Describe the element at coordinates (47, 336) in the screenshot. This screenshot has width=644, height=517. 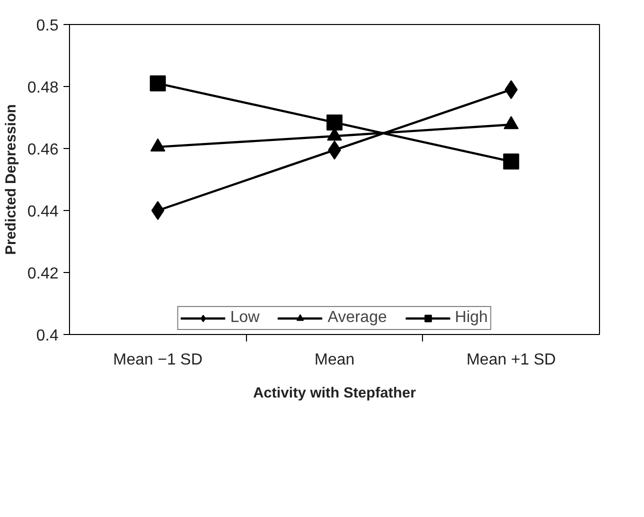
I see `y-tick-label: 0.4` at that location.